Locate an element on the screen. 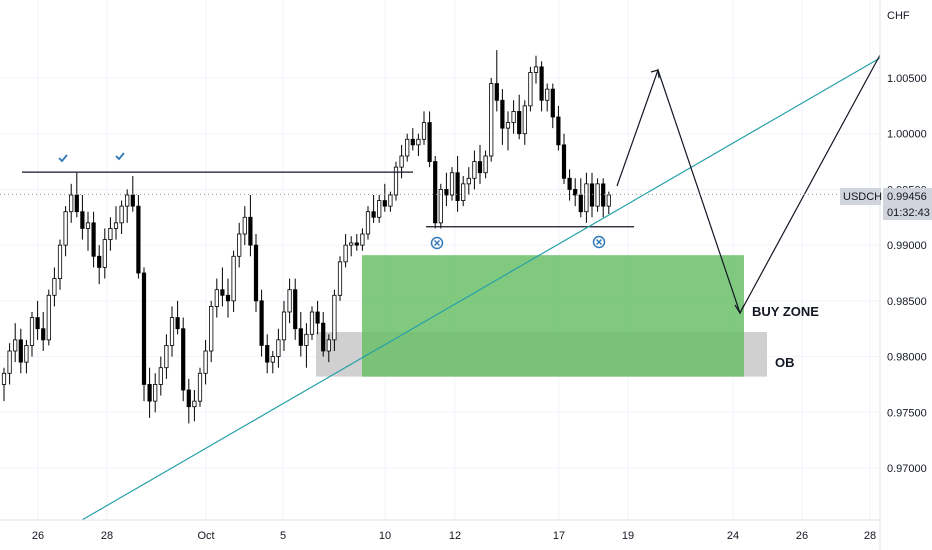 The height and width of the screenshot is (550, 932). y-tick-label: 1.00500 is located at coordinates (907, 79).